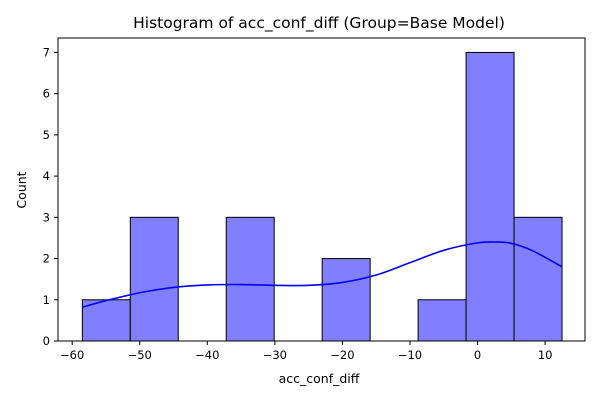 This screenshot has height=400, width=600. I want to click on y-tick-label: 0, so click(46, 341).